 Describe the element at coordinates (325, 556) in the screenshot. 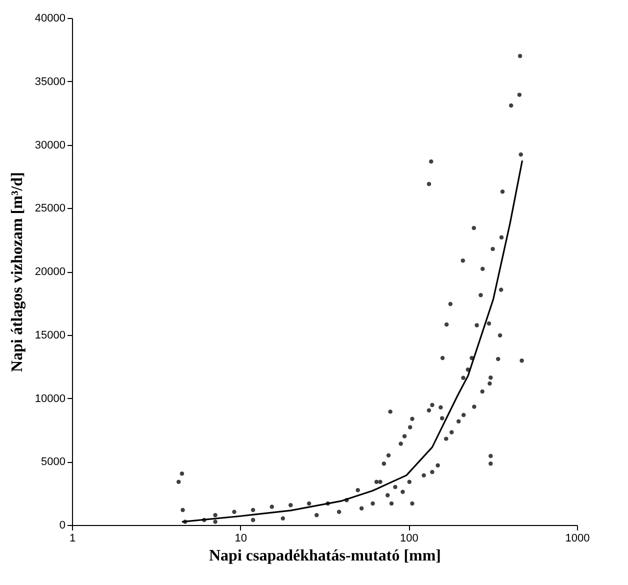

I see `x-axis-title: Napi csapadékhatás-mutató [mm]` at that location.